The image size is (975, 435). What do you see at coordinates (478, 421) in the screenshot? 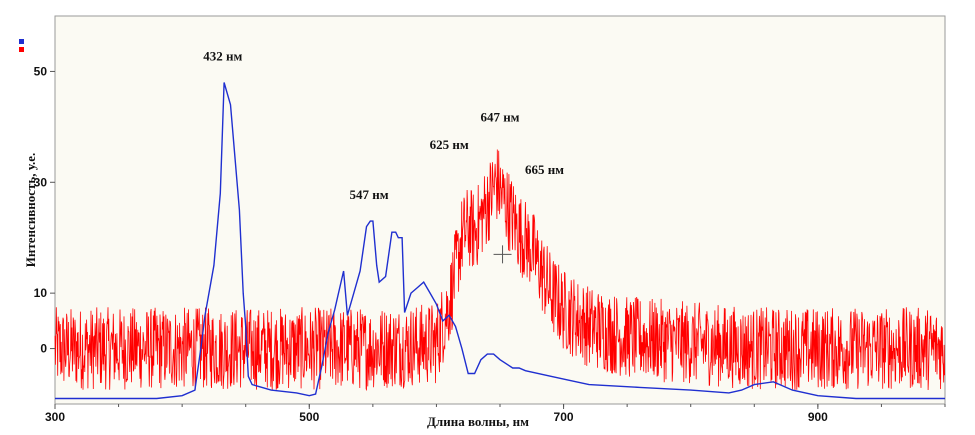
I see `x-axis-label: Длина волны, нм` at bounding box center [478, 421].